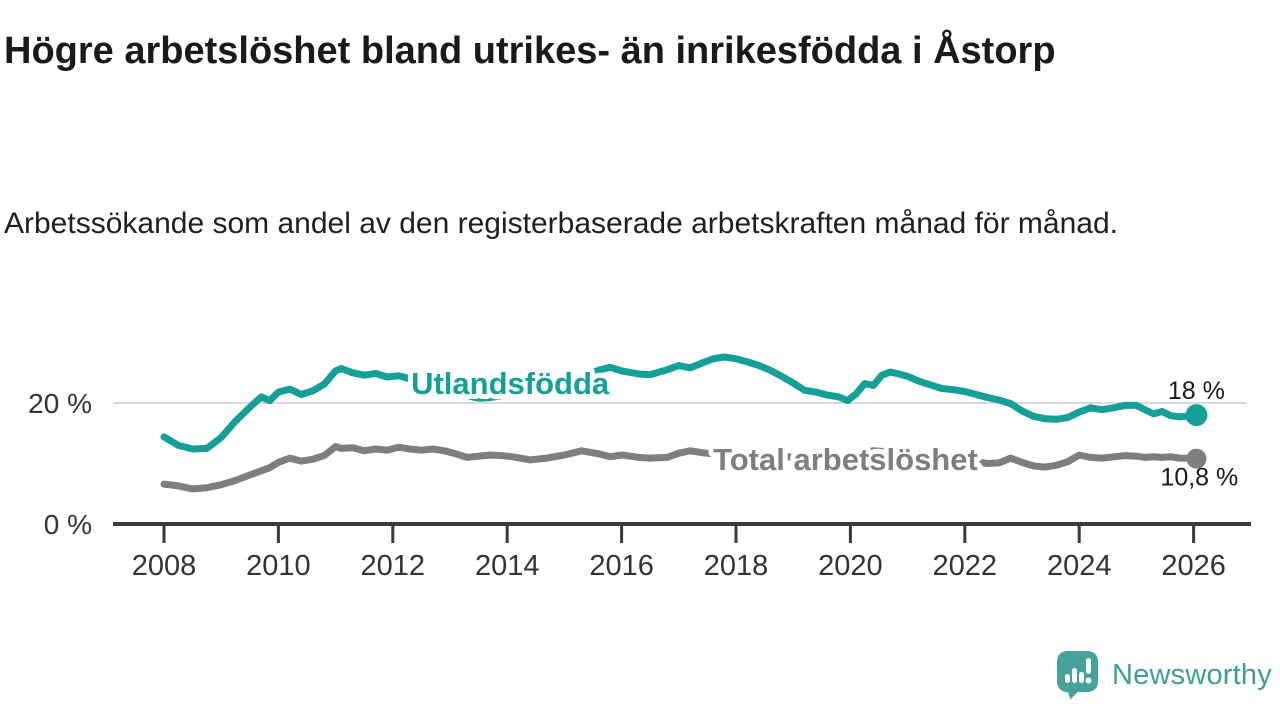 This screenshot has height=720, width=1280. What do you see at coordinates (510, 383) in the screenshot?
I see `utlandsfodda-label: Utlandsfödda` at bounding box center [510, 383].